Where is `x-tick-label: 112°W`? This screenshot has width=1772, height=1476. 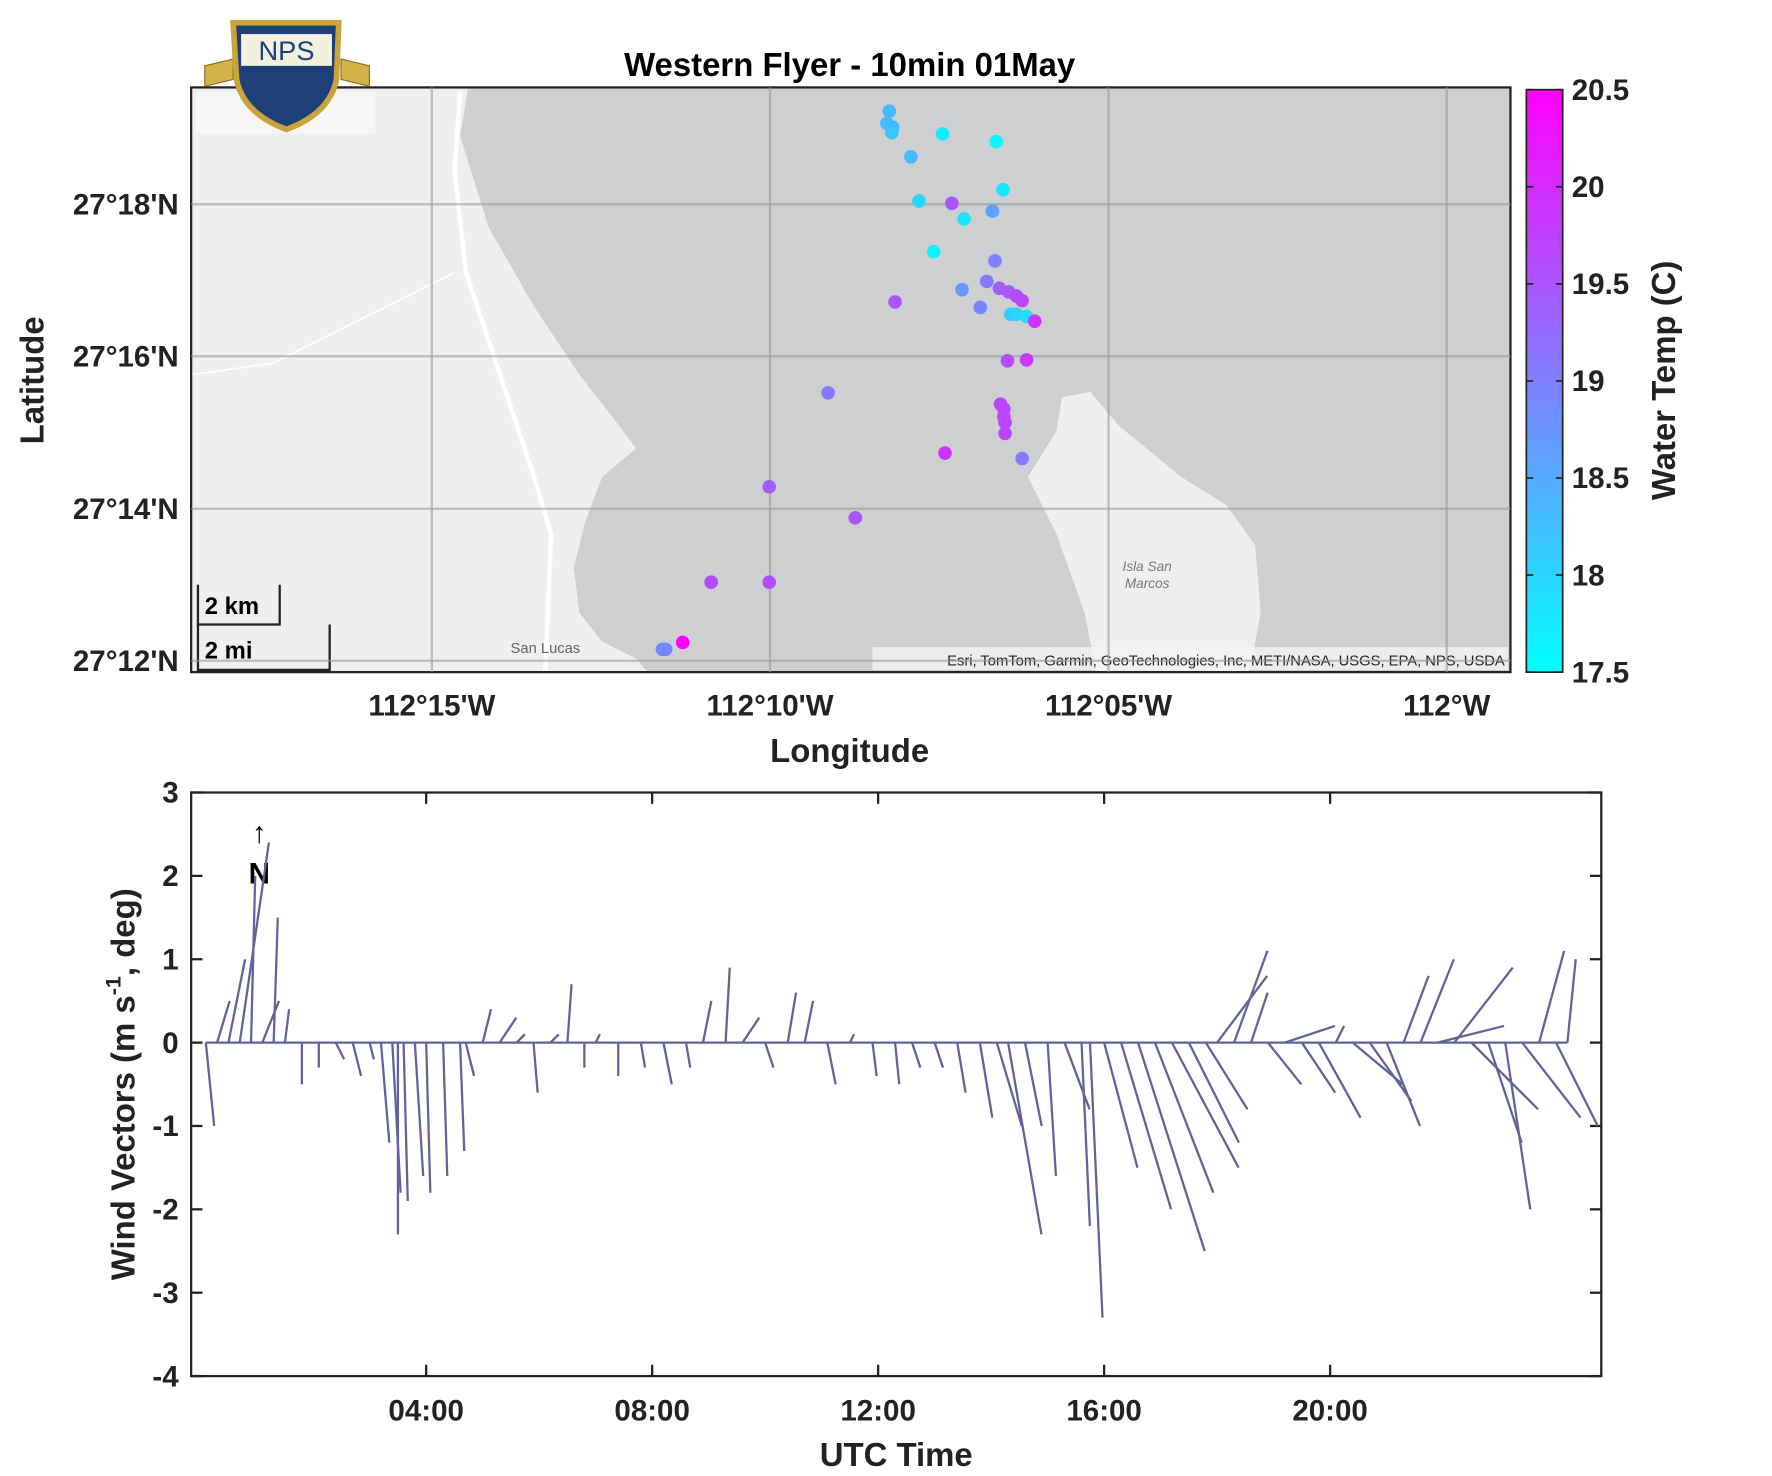
x-tick-label: 112°W is located at coordinates (1446, 705).